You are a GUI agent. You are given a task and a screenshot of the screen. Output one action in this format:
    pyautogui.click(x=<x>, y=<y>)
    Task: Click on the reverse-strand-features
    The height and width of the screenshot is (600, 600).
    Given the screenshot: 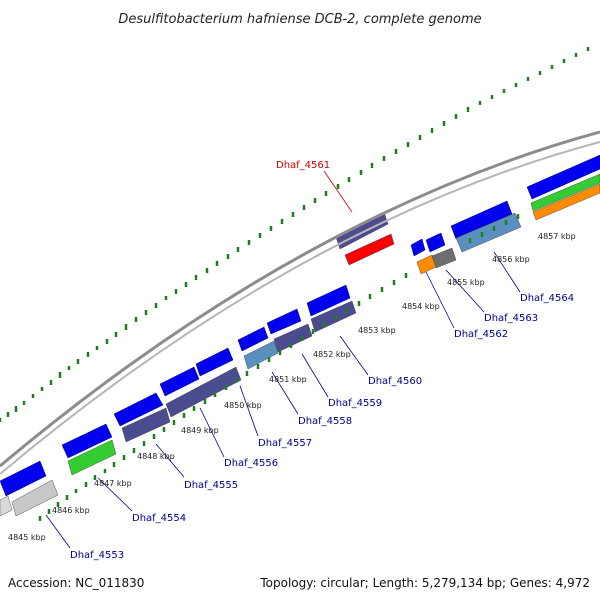 What is the action you would take?
    pyautogui.click(x=365, y=238)
    